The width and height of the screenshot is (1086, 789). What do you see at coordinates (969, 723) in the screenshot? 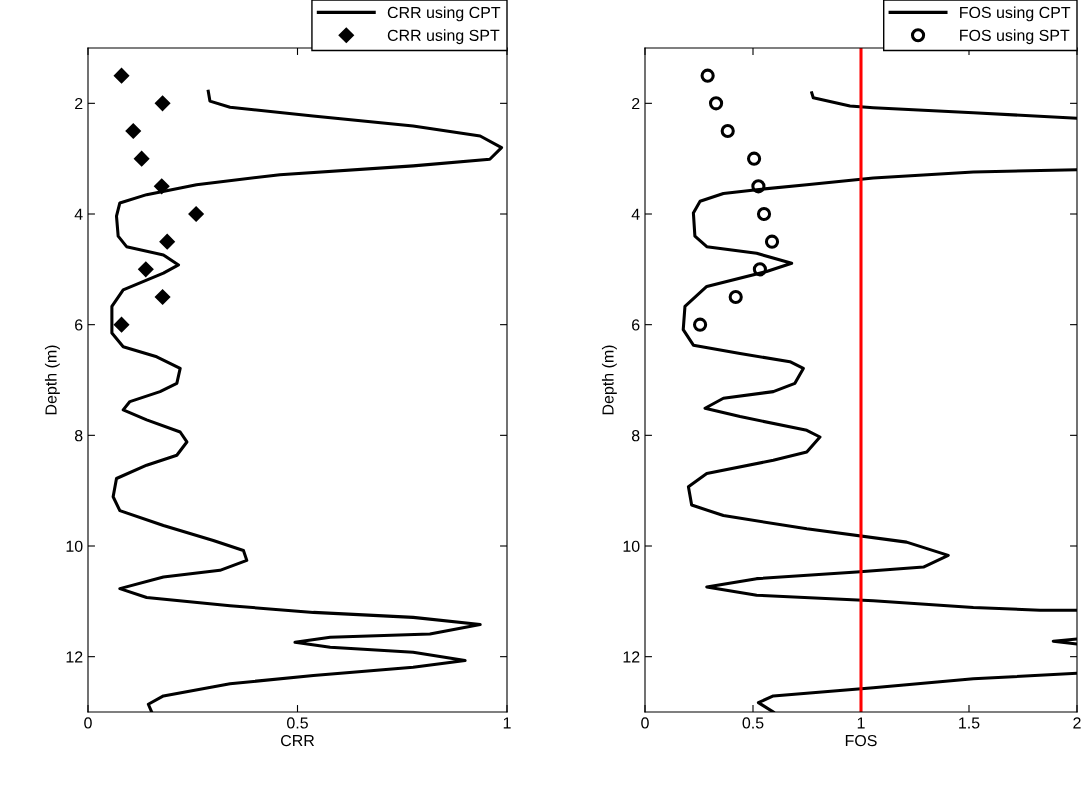
I see `x-tick-label: 1.5` at bounding box center [969, 723].